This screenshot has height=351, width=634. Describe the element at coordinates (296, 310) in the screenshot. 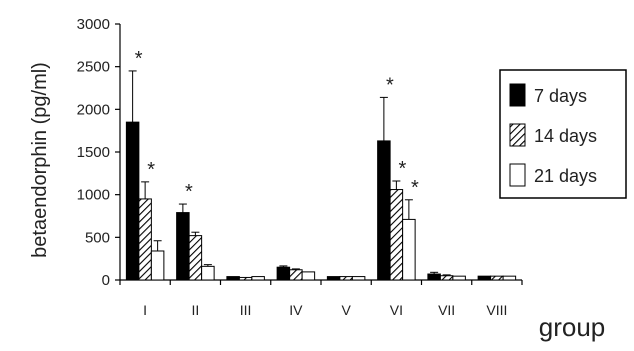

I see `x-tick-label: IV` at that location.